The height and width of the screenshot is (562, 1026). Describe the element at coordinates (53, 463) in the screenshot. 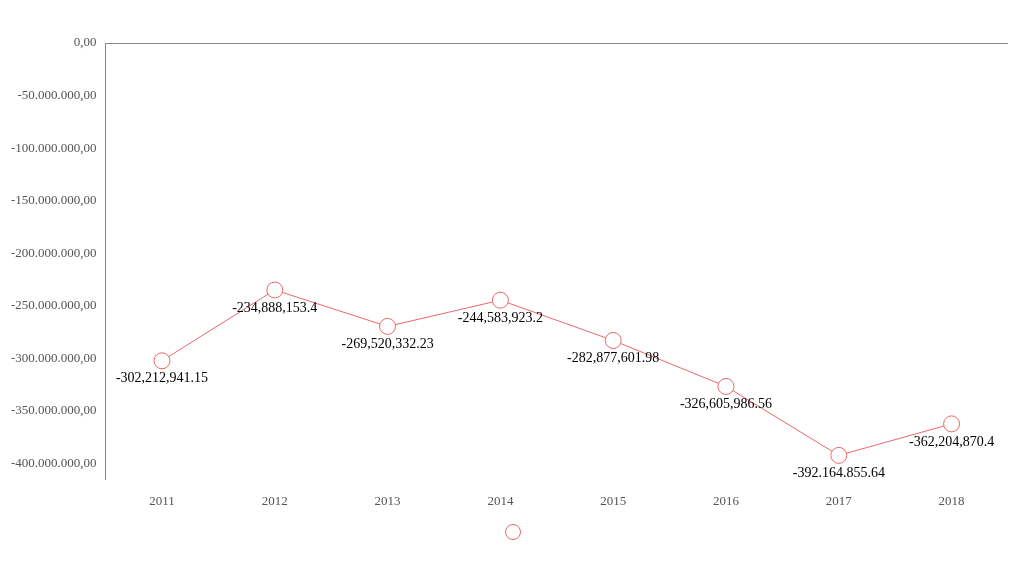

I see `y-tick-label: -400.000.000,00` at that location.